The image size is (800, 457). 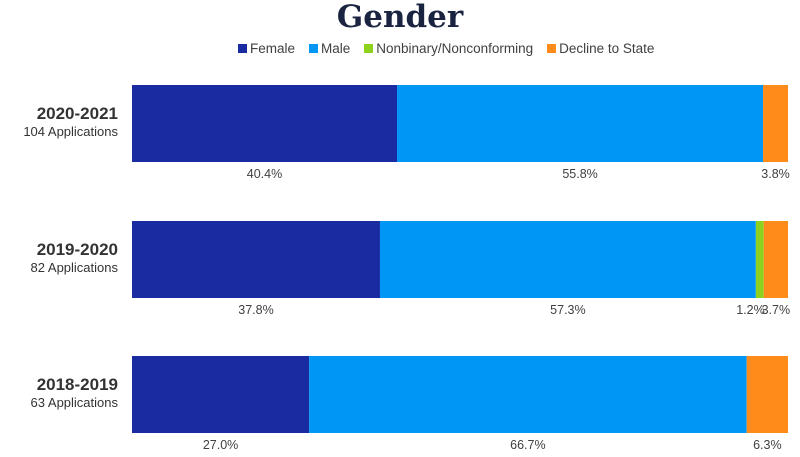 I want to click on data-label: 37.8%, so click(x=255, y=310).